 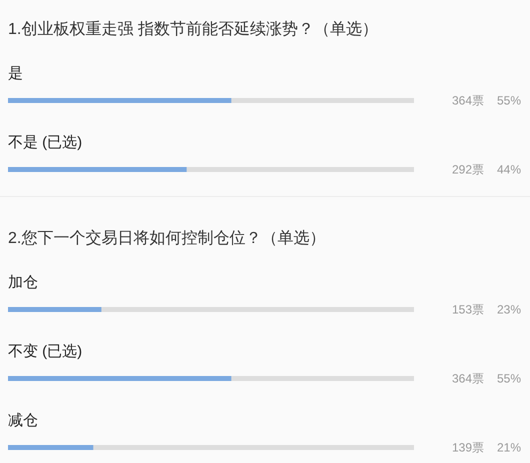 What do you see at coordinates (487, 309) in the screenshot?
I see `data-label: 153票 23%` at bounding box center [487, 309].